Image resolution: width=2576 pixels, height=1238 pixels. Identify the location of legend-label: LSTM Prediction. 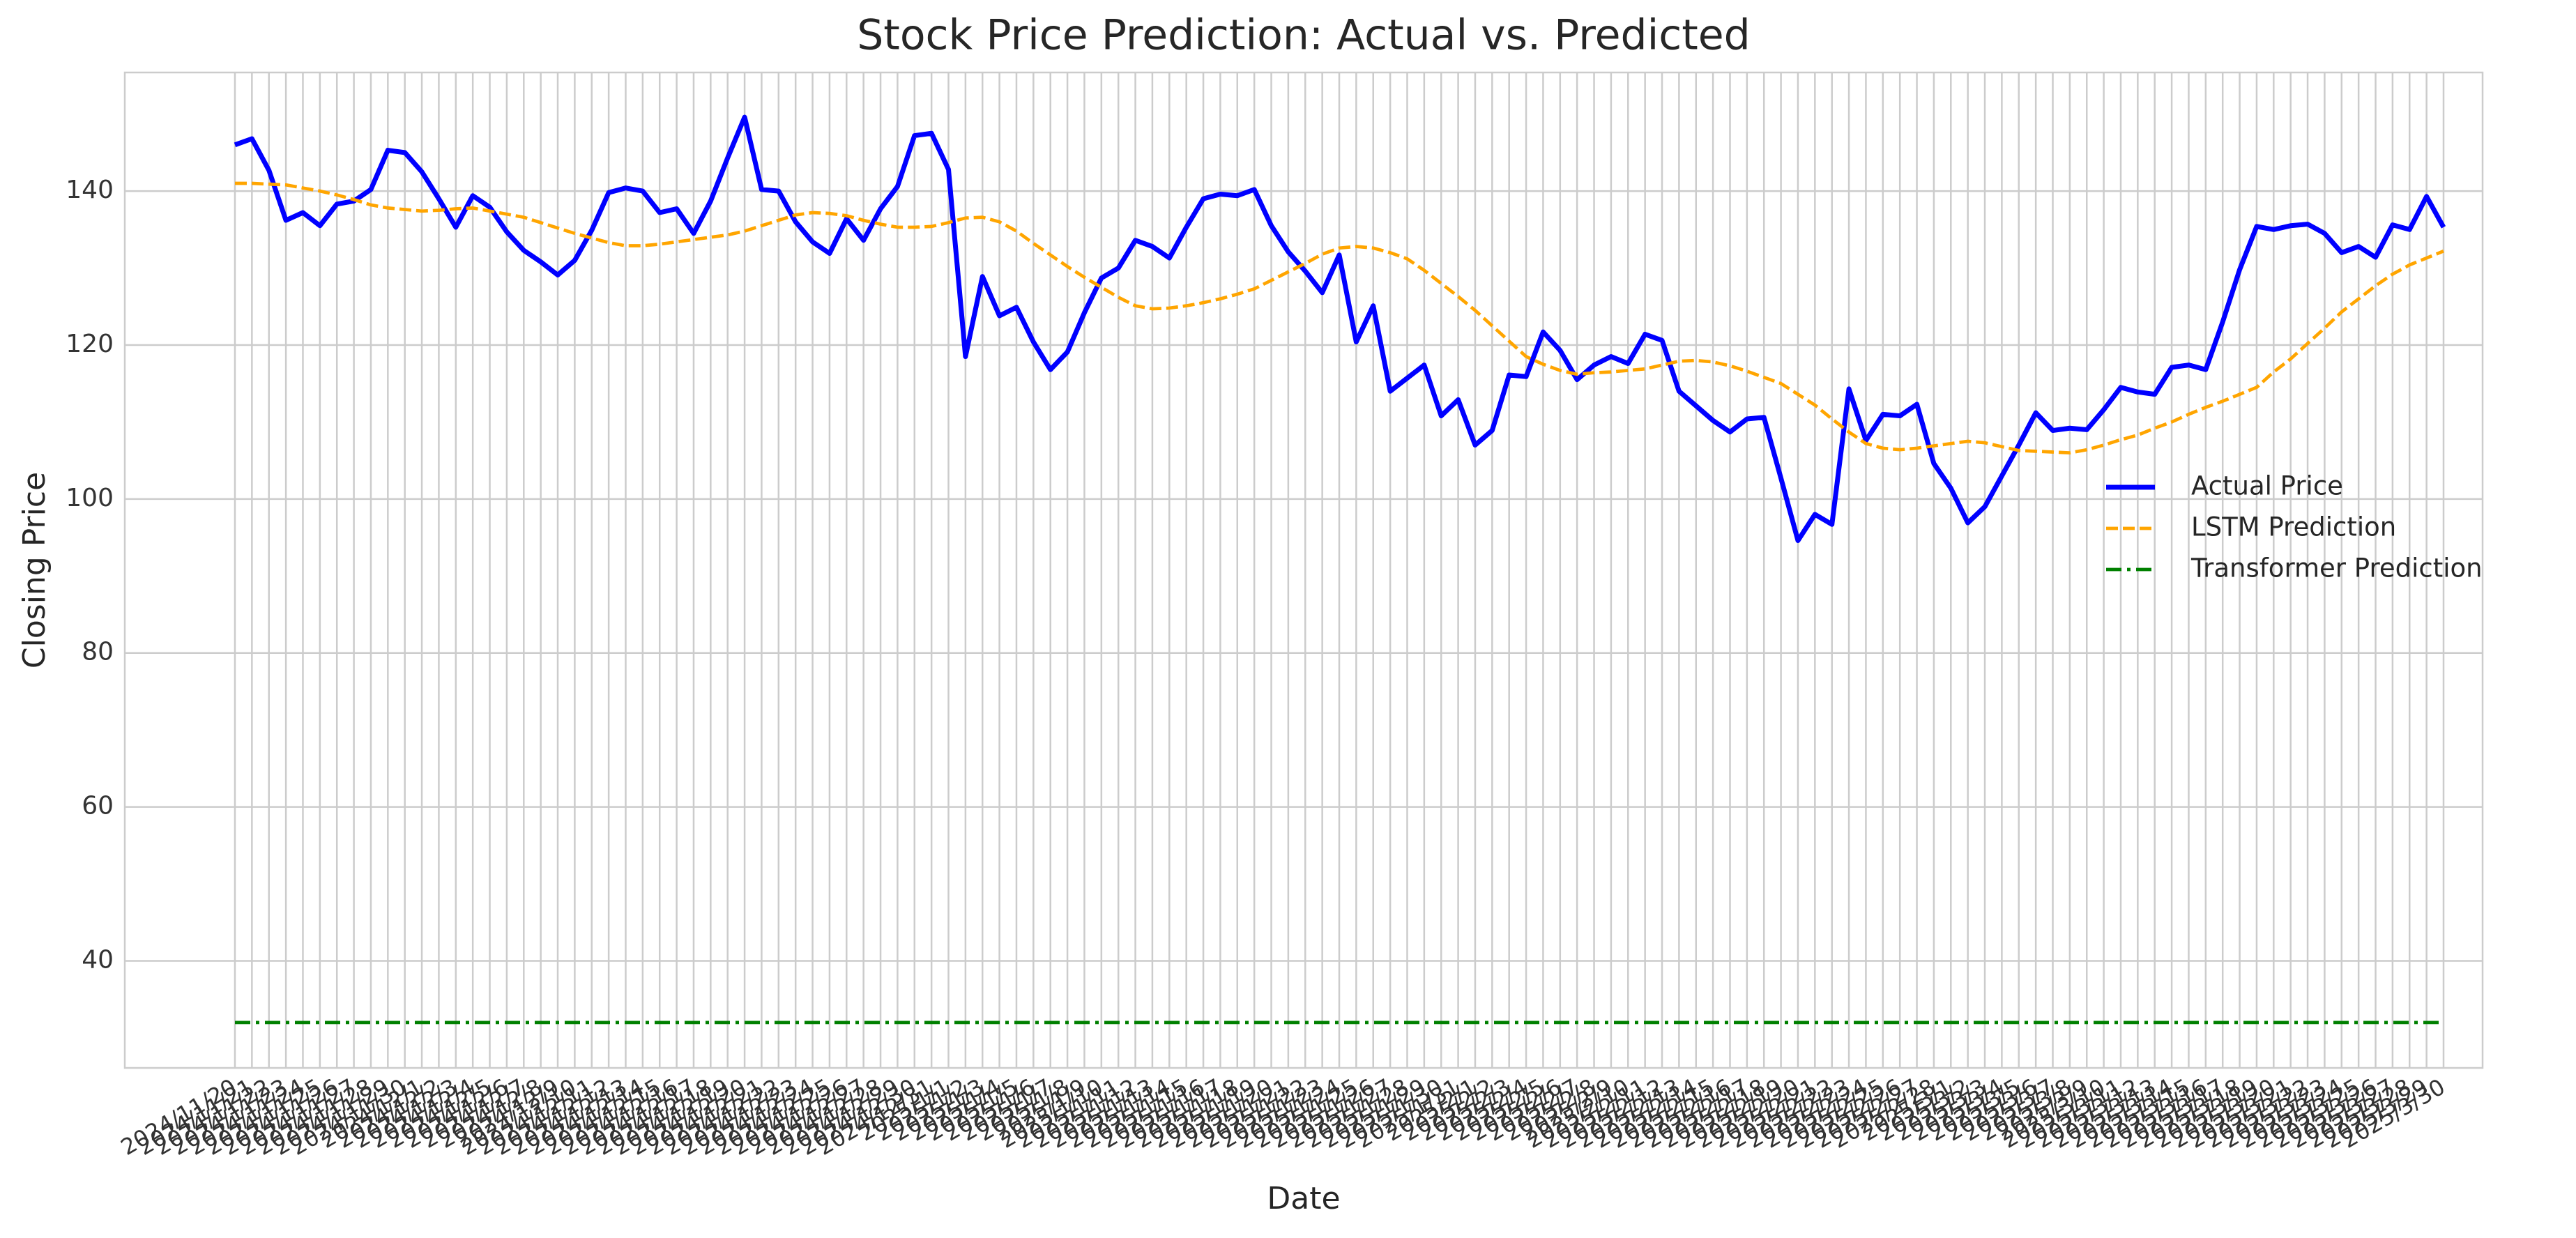
(2294, 527).